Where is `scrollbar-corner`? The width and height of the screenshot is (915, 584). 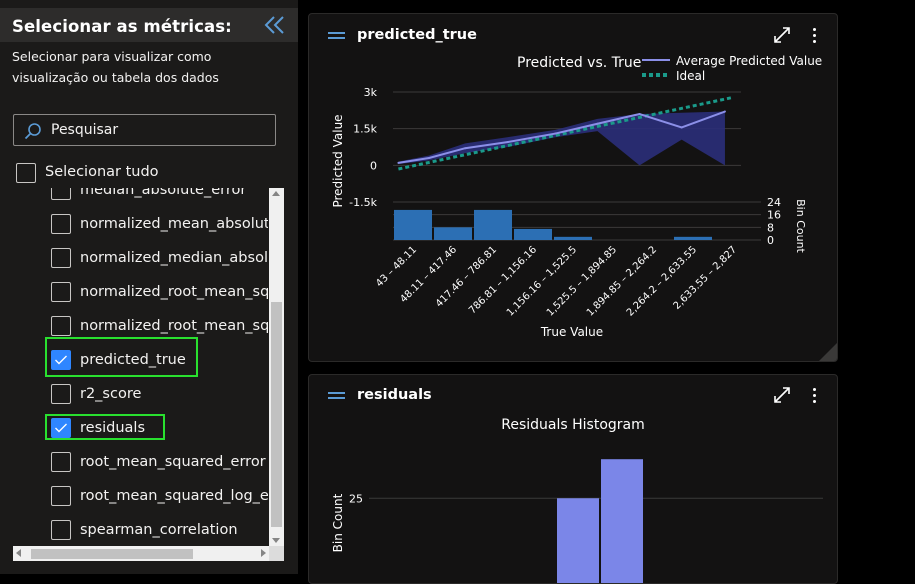
scrollbar-corner is located at coordinates (276, 553).